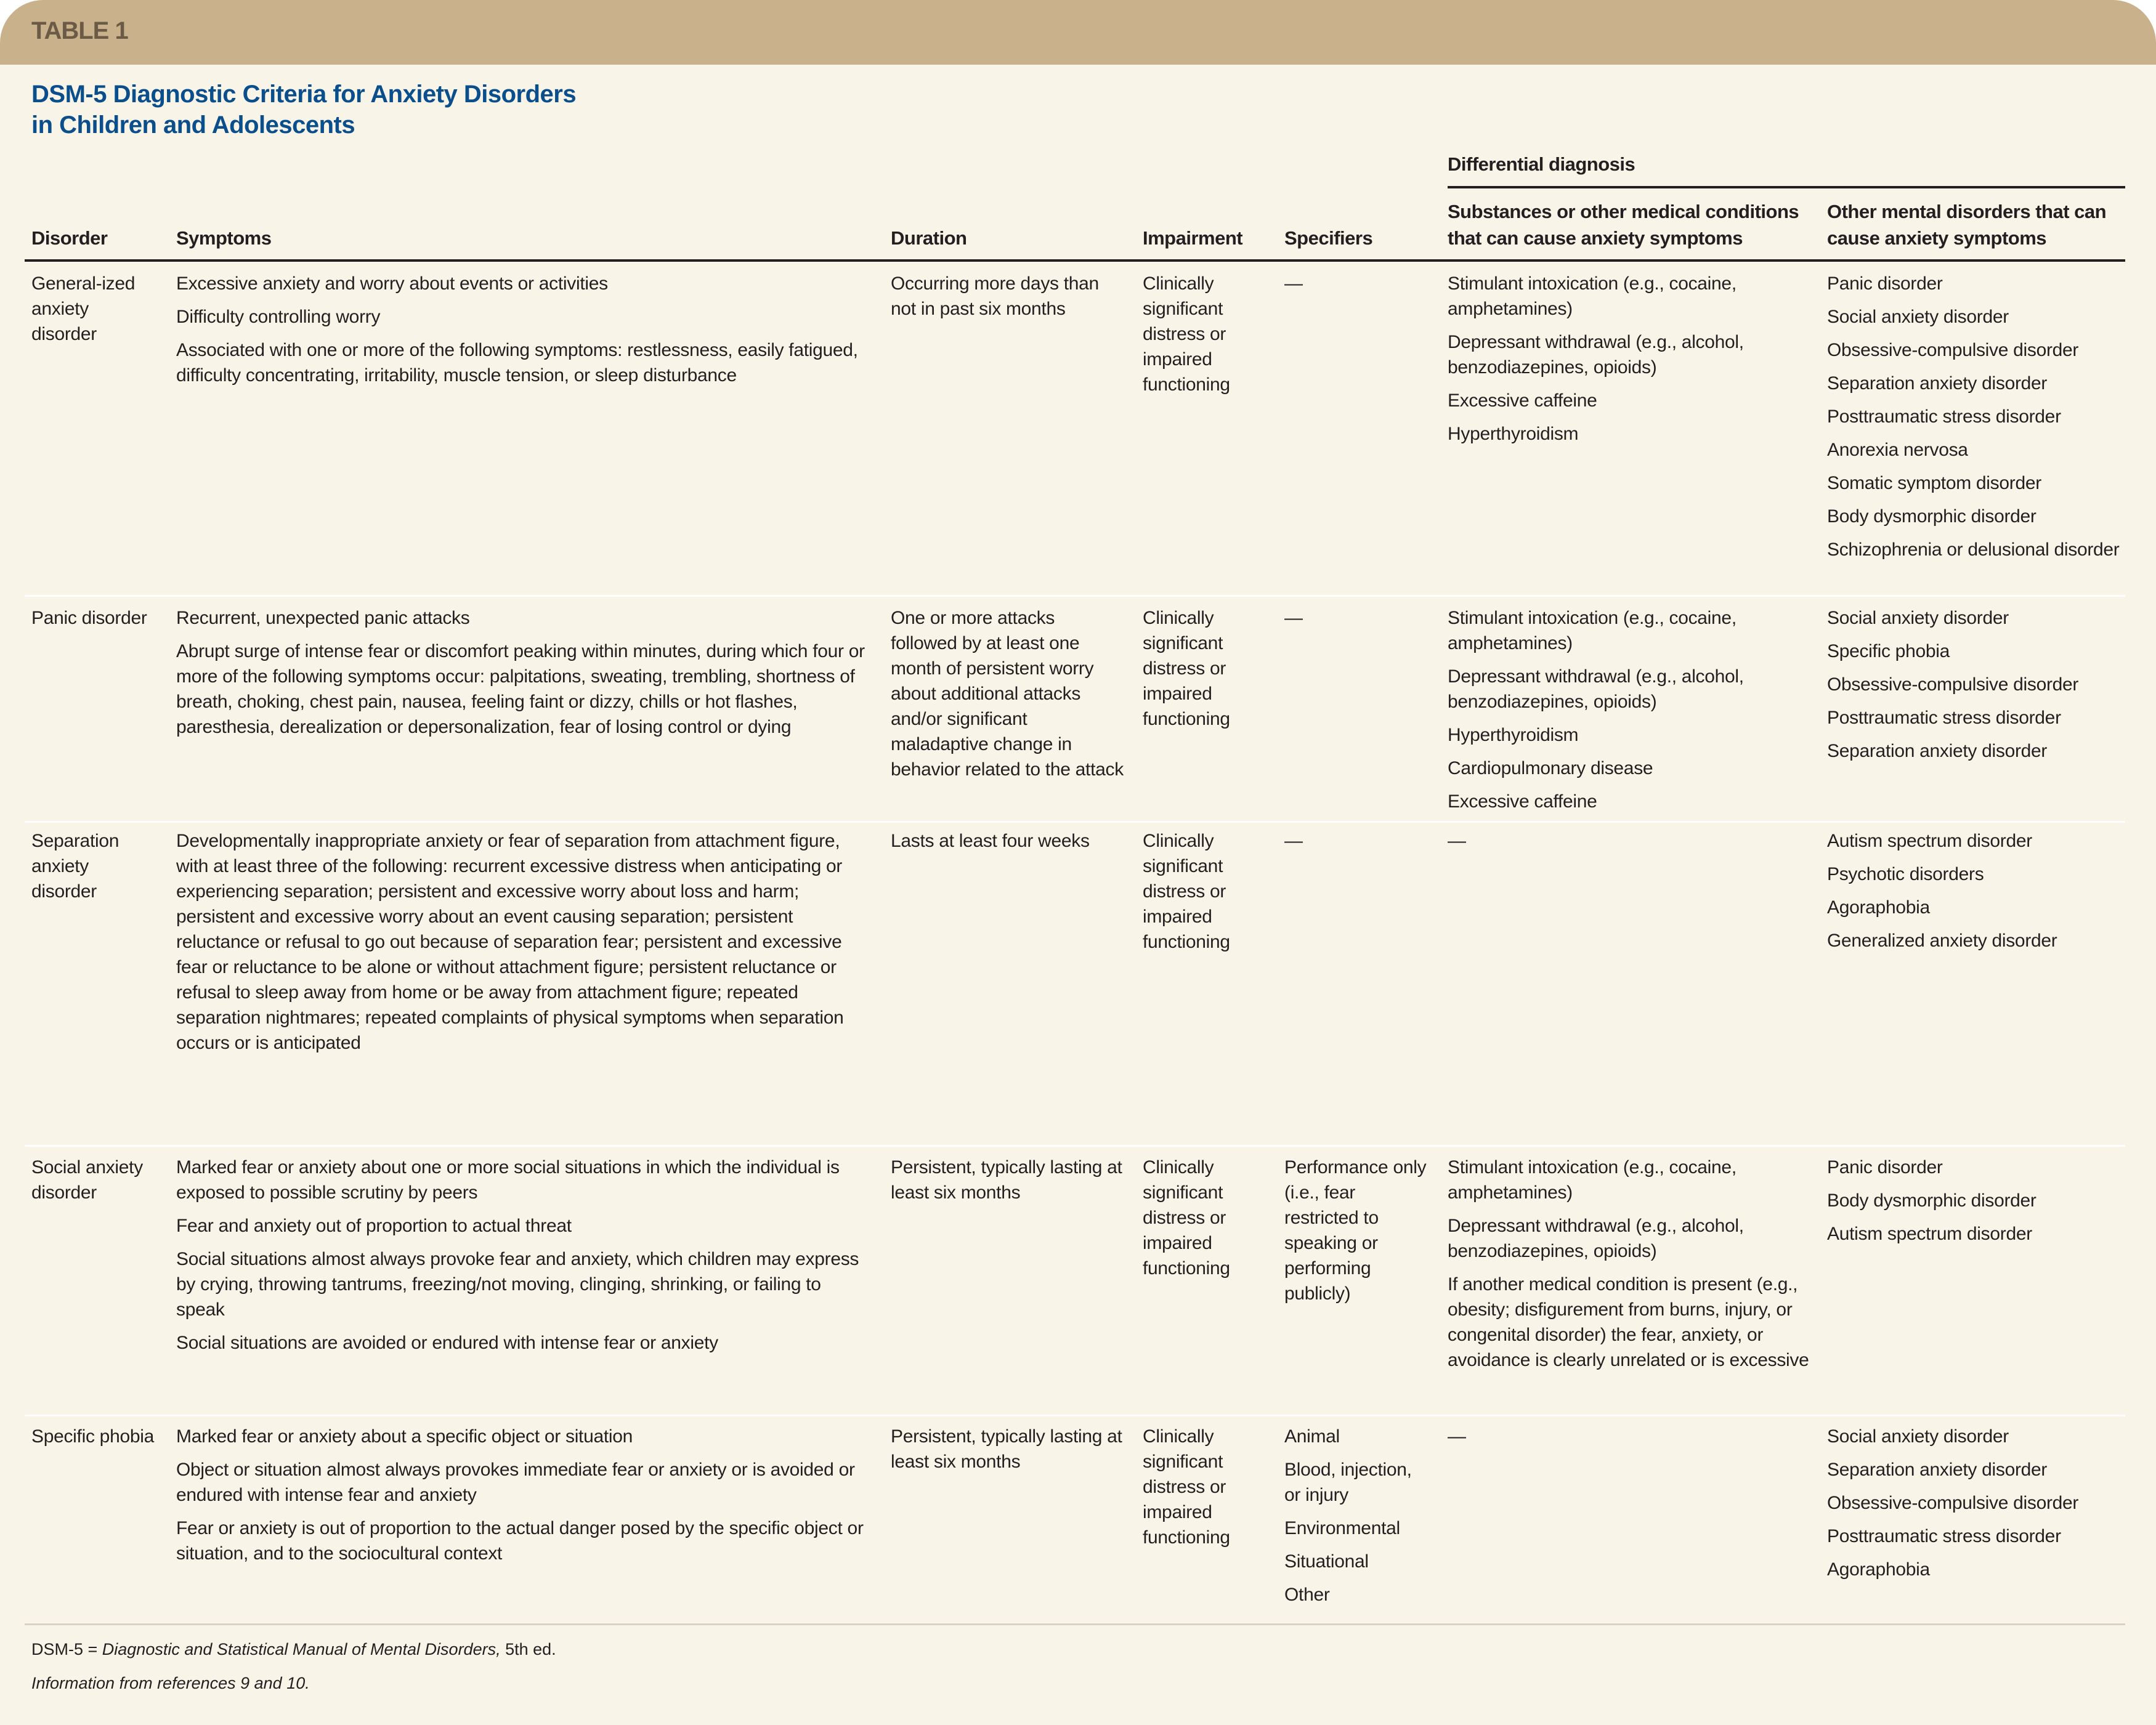  Describe the element at coordinates (1595, 238) in the screenshot. I see `header-substances-line-2: that can cause anxiety symptoms` at that location.